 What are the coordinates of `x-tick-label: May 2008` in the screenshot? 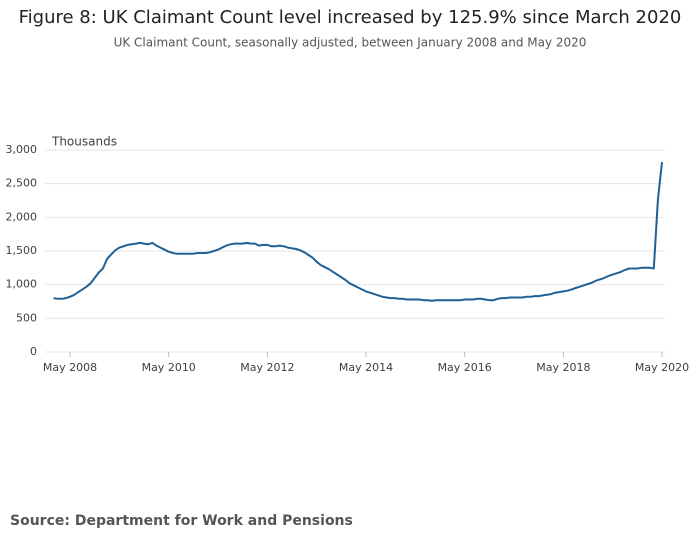 It's located at (70, 367).